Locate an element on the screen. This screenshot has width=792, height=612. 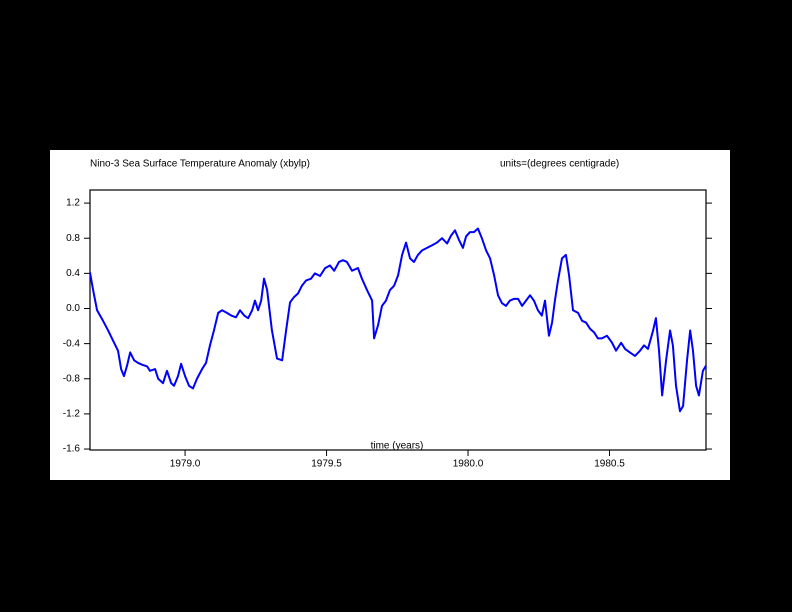
y-tick-label: -1.2 is located at coordinates (72, 414).